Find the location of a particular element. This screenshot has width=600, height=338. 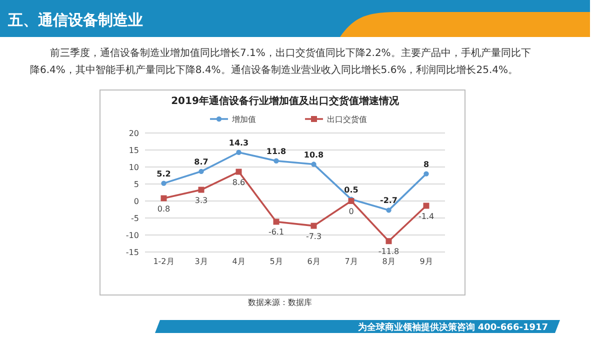

legend-label: 出口交货值 is located at coordinates (347, 119).